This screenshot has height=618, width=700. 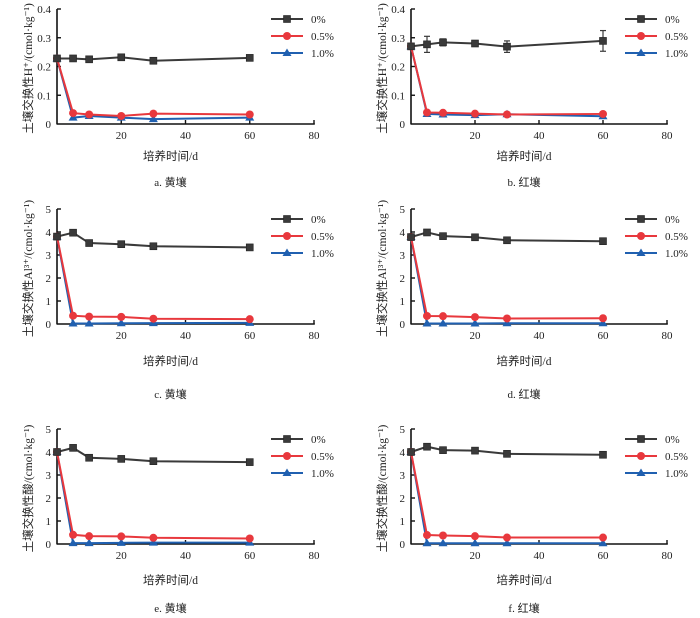 I want to click on legend-label: 0%, so click(x=318, y=220).